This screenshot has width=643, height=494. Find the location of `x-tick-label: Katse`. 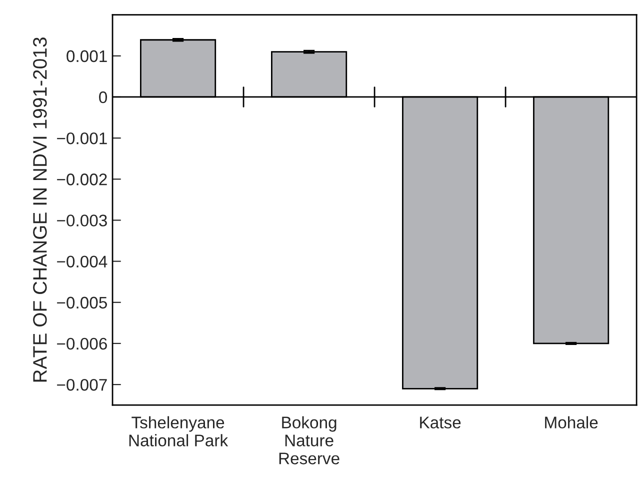

x-tick-label: Katse is located at coordinates (440, 422).